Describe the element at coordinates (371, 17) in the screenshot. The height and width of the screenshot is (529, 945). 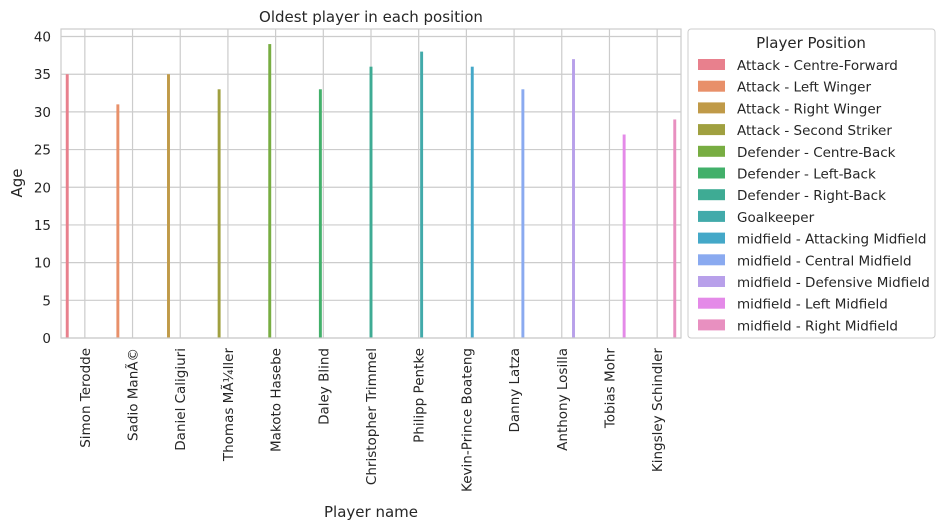
I see `chart-title: Oldest player in each position` at that location.